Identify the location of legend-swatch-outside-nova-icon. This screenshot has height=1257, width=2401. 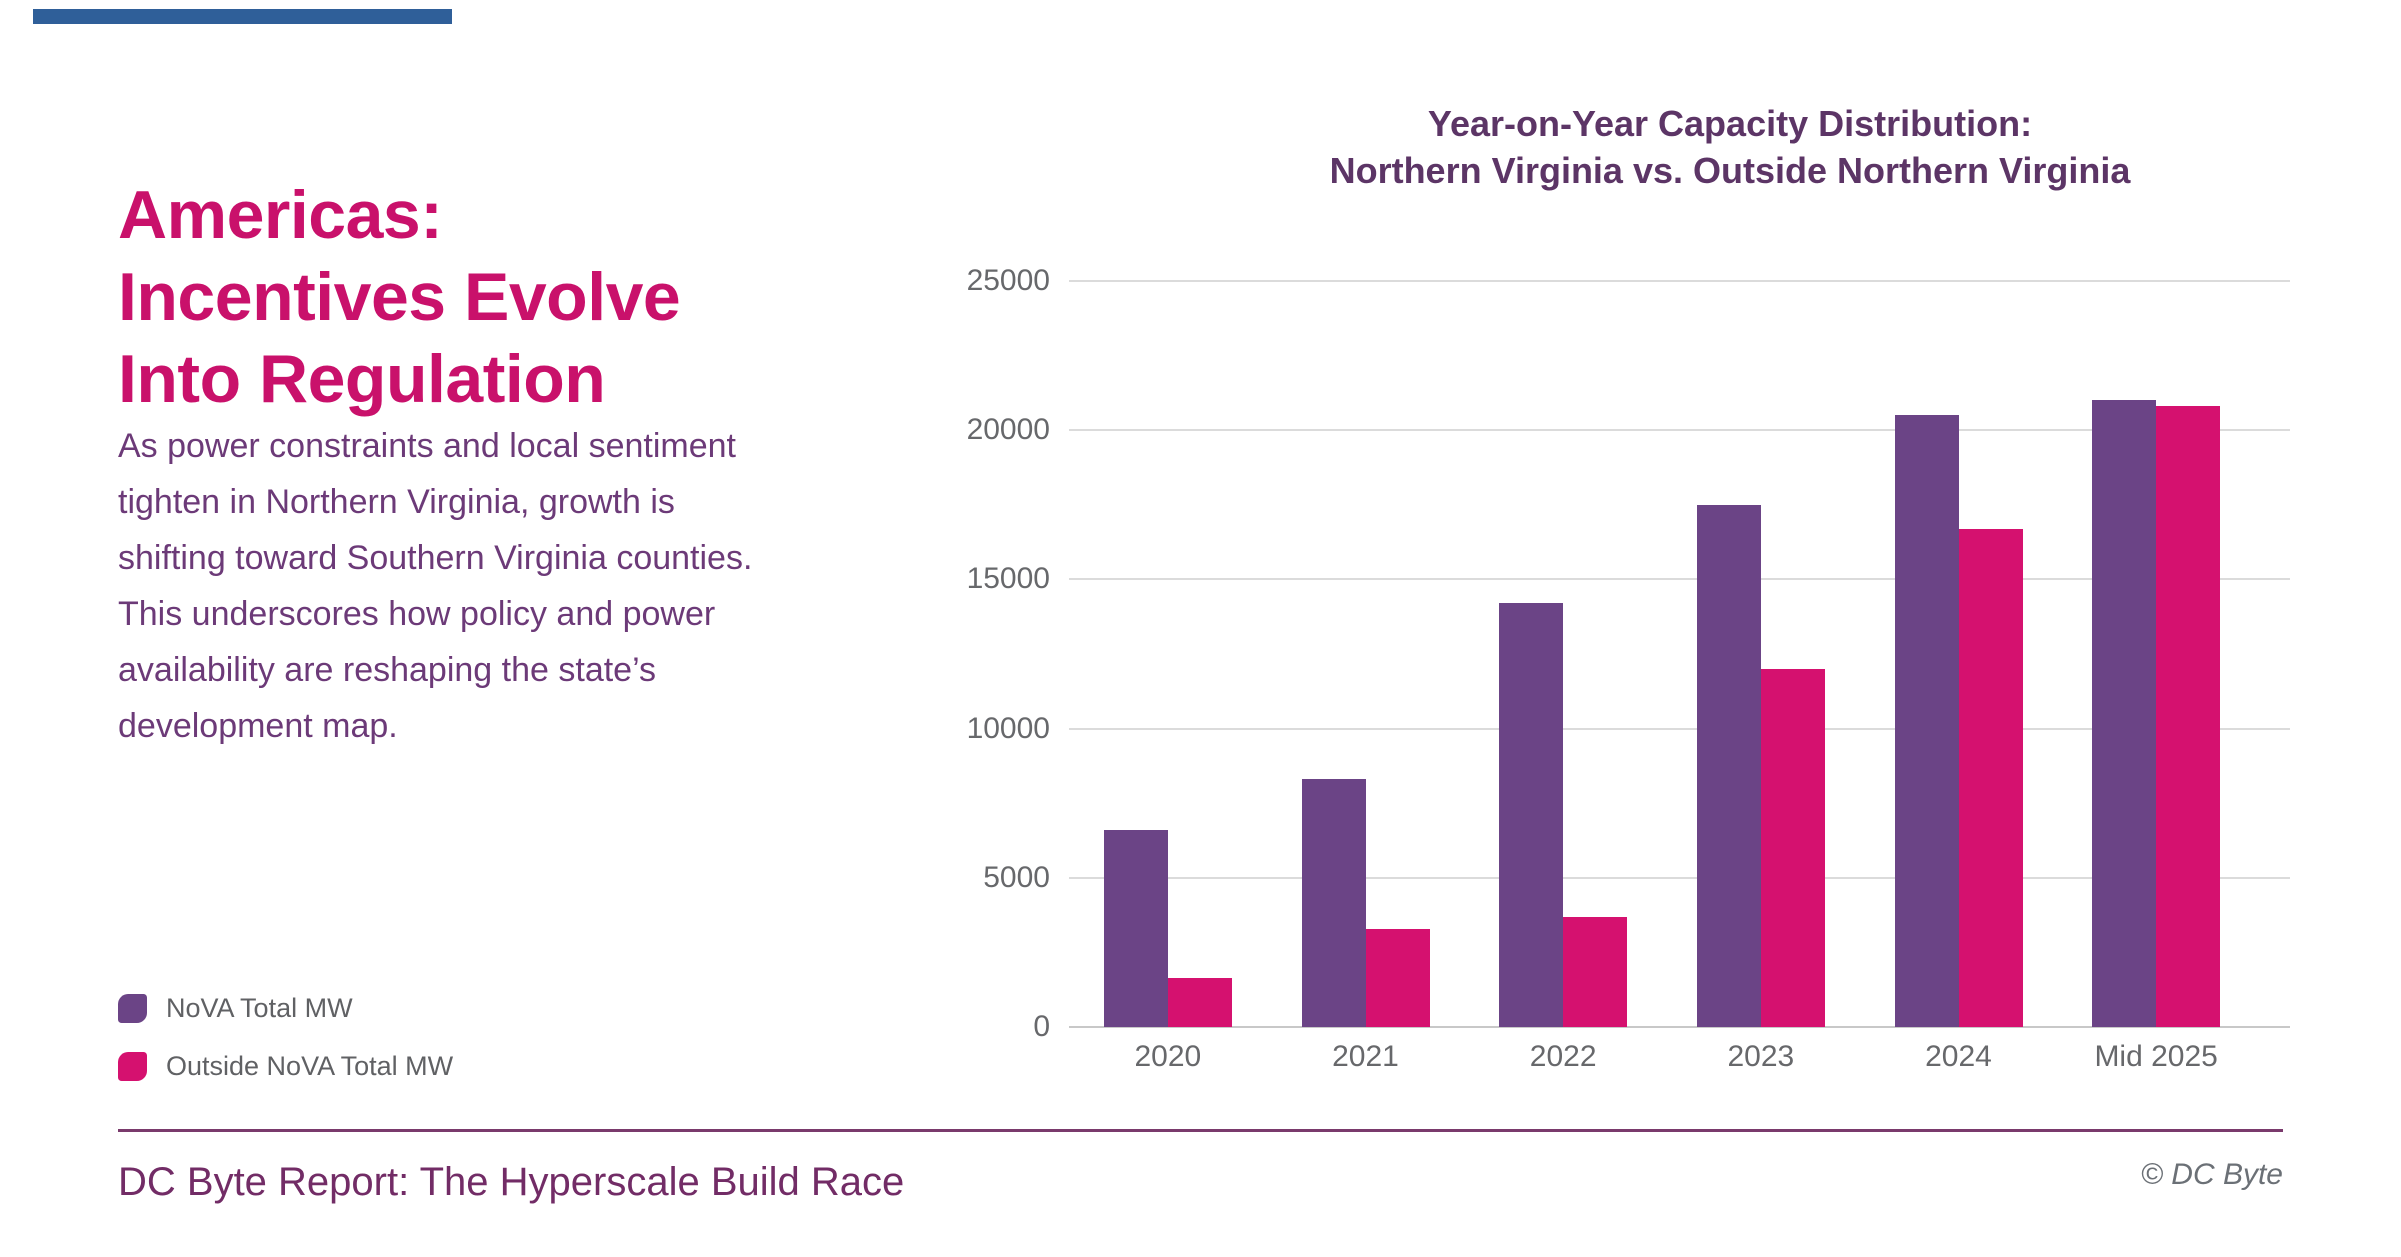
(132, 1066).